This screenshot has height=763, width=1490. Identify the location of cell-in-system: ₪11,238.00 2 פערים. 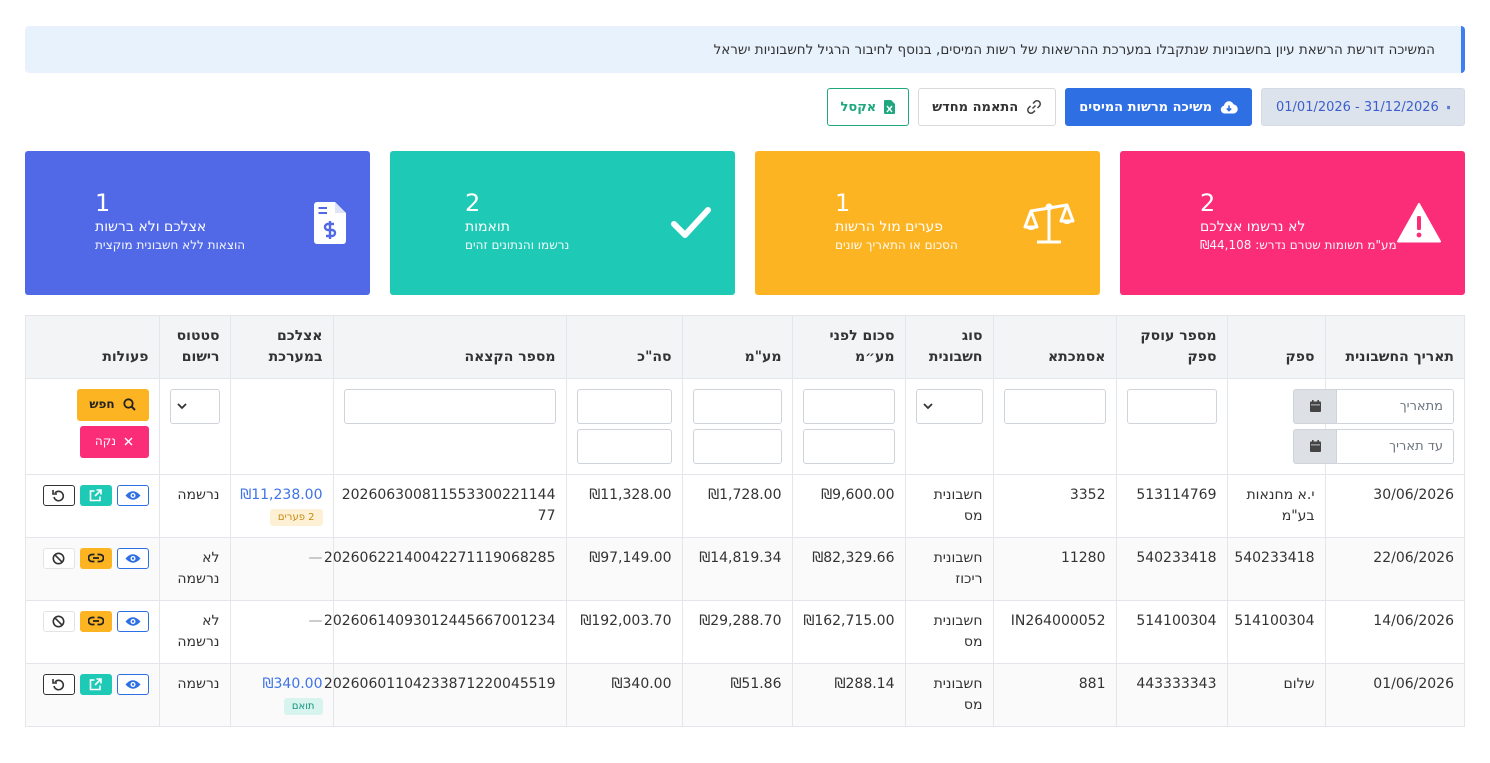
(281, 505).